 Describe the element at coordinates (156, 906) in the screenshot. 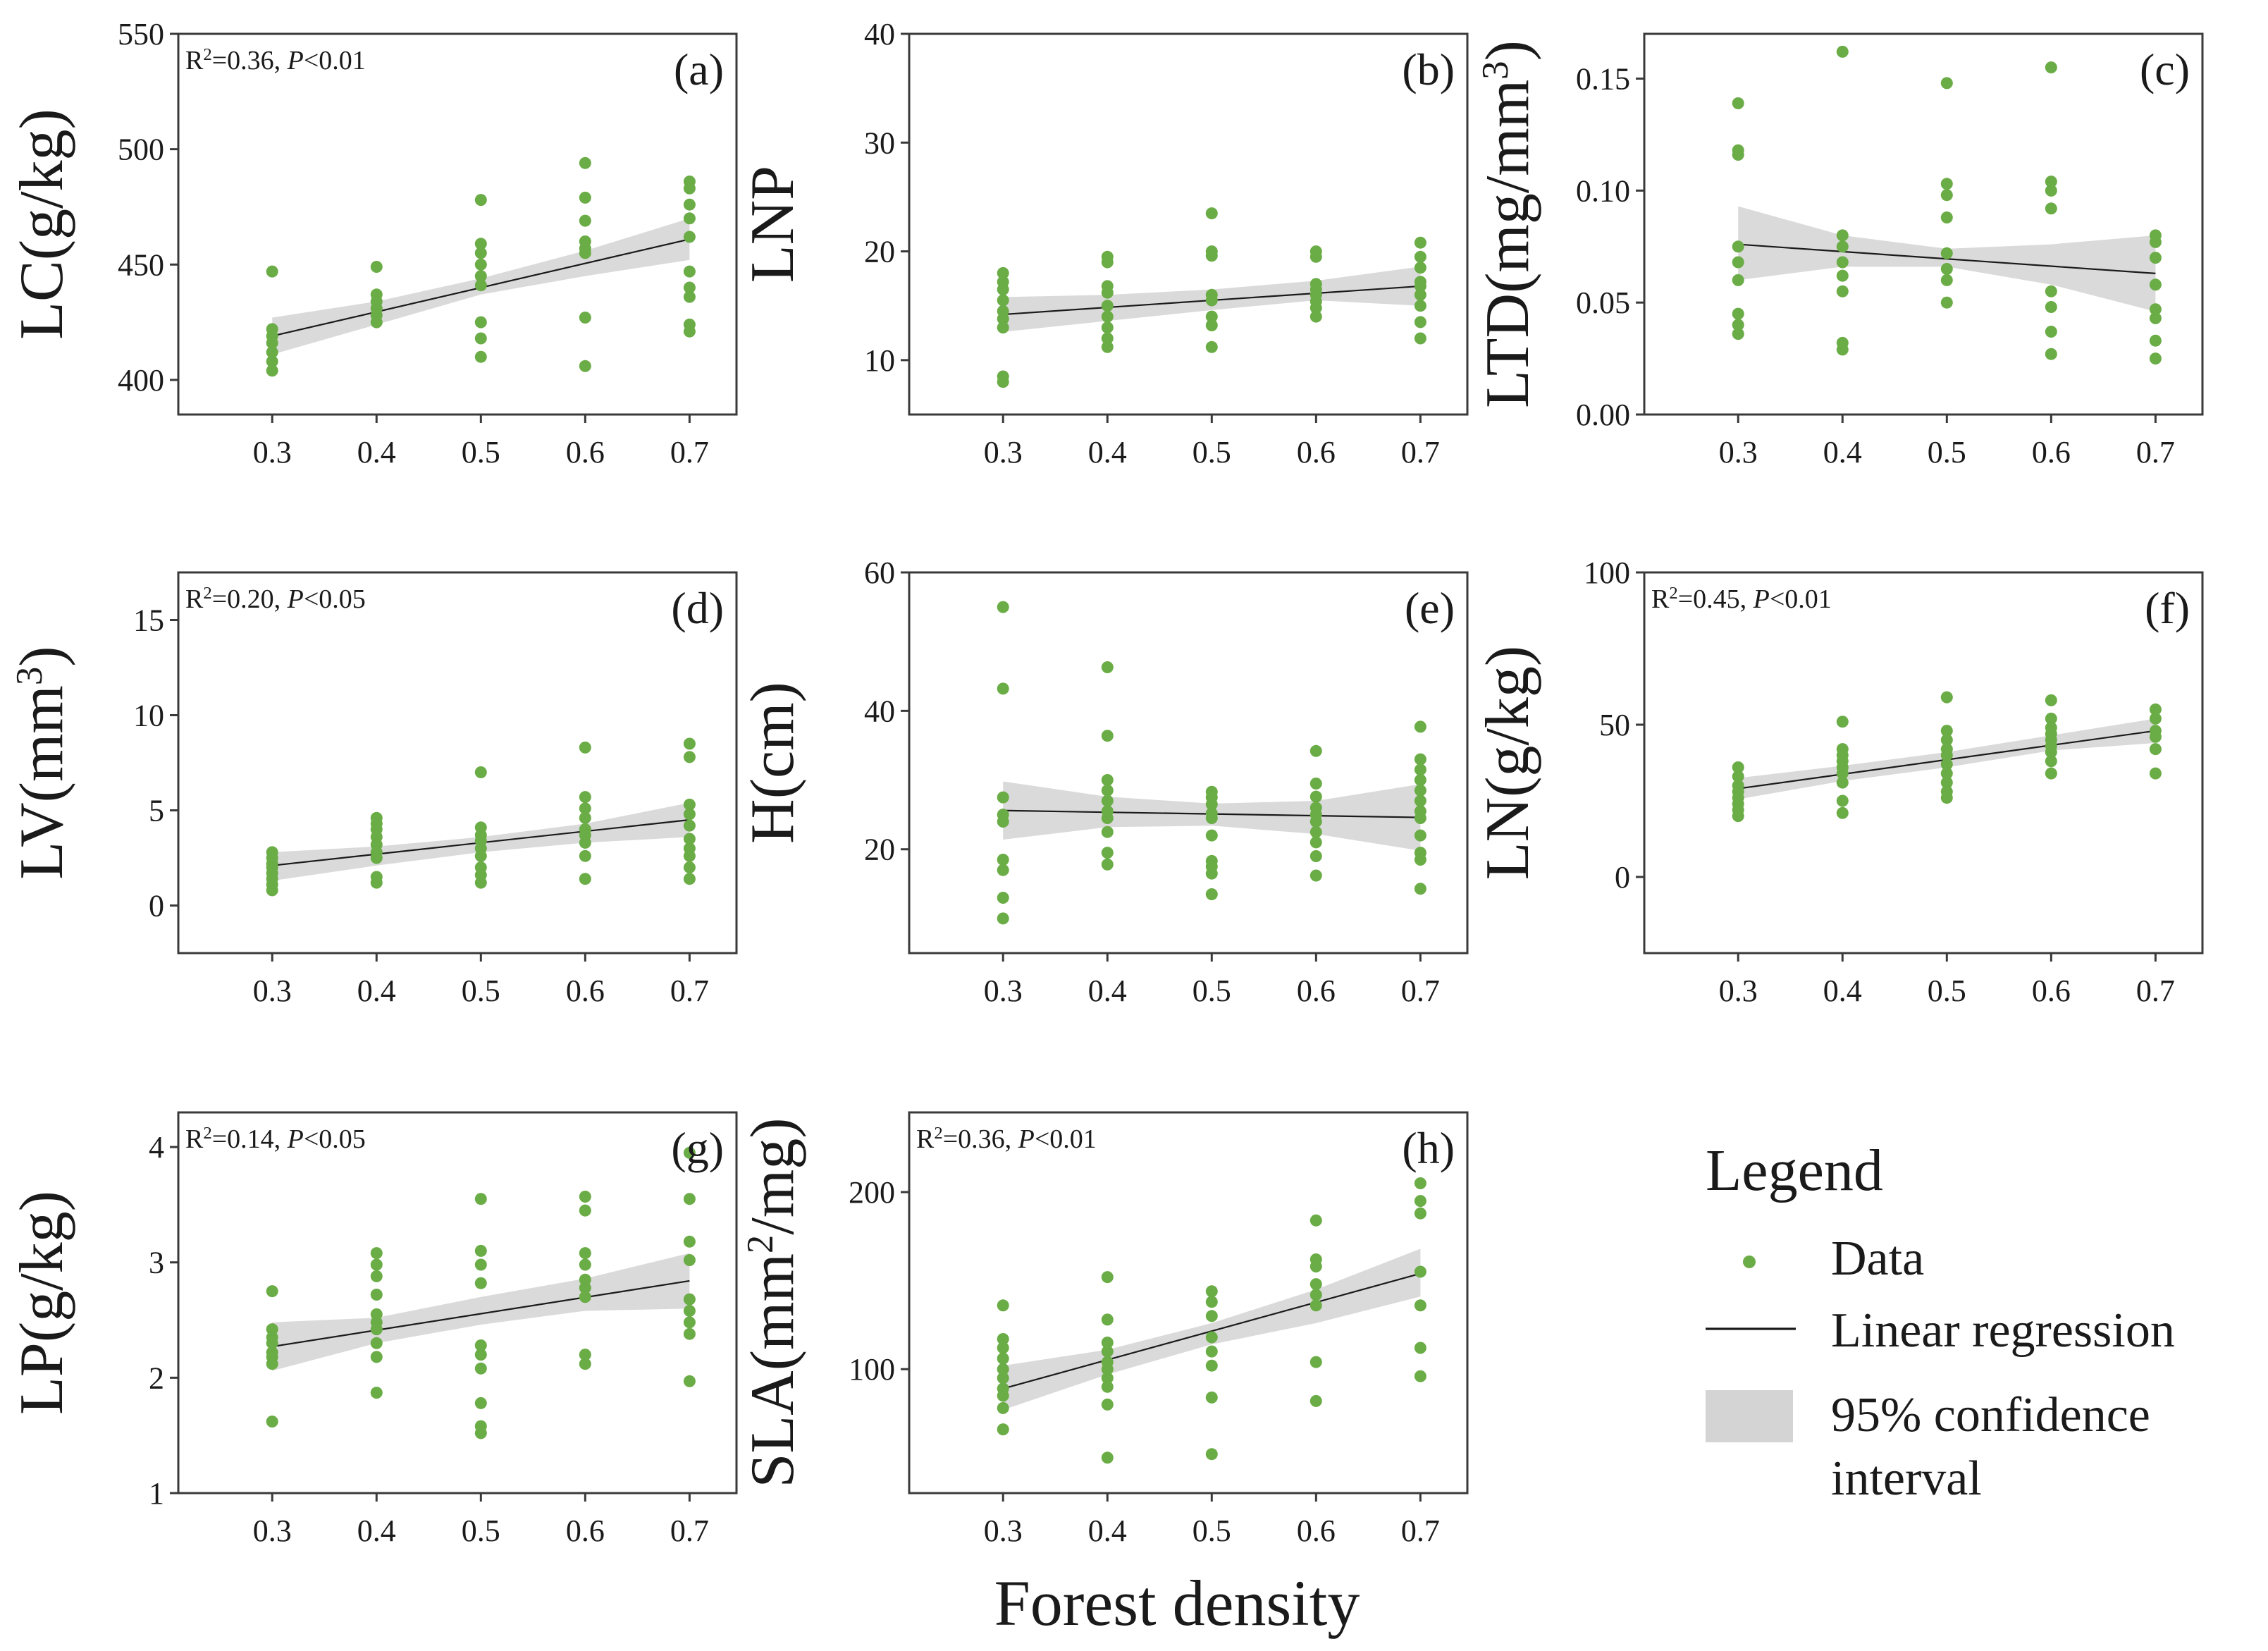

I see `y-tick-label: 0` at that location.